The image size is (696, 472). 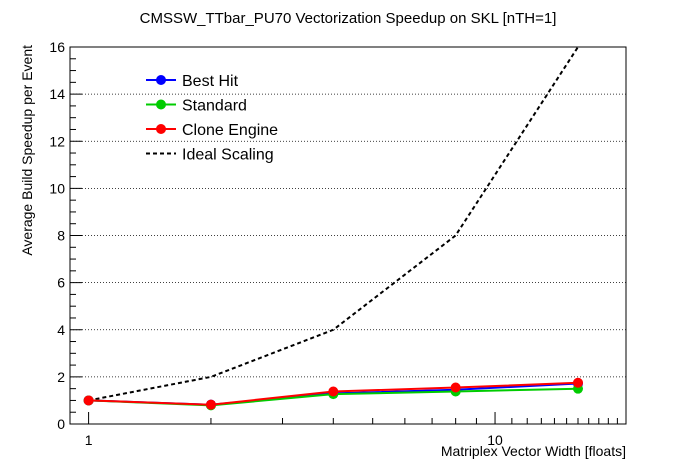 What do you see at coordinates (57, 94) in the screenshot?
I see `y-tick-label: 14` at bounding box center [57, 94].